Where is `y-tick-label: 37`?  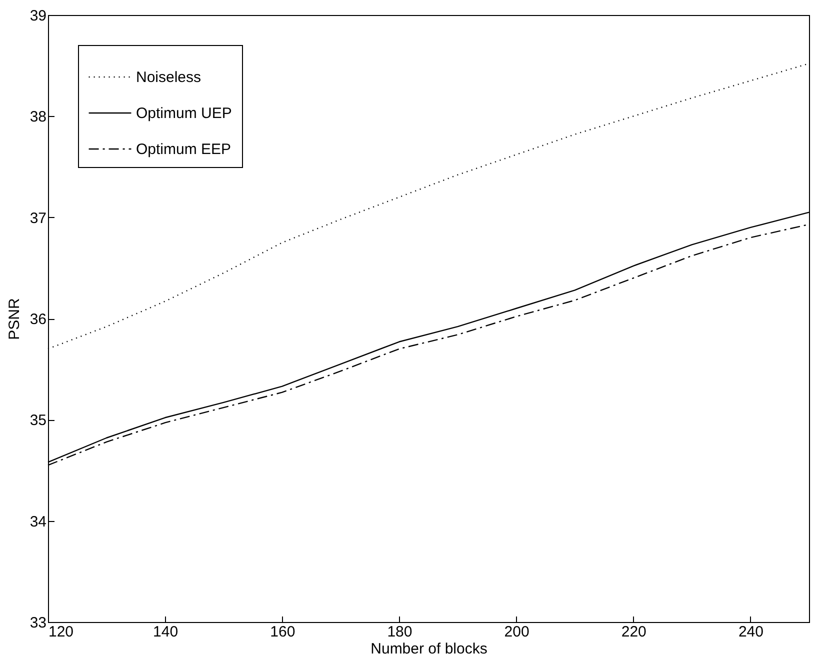
y-tick-label: 37 is located at coordinates (38, 218).